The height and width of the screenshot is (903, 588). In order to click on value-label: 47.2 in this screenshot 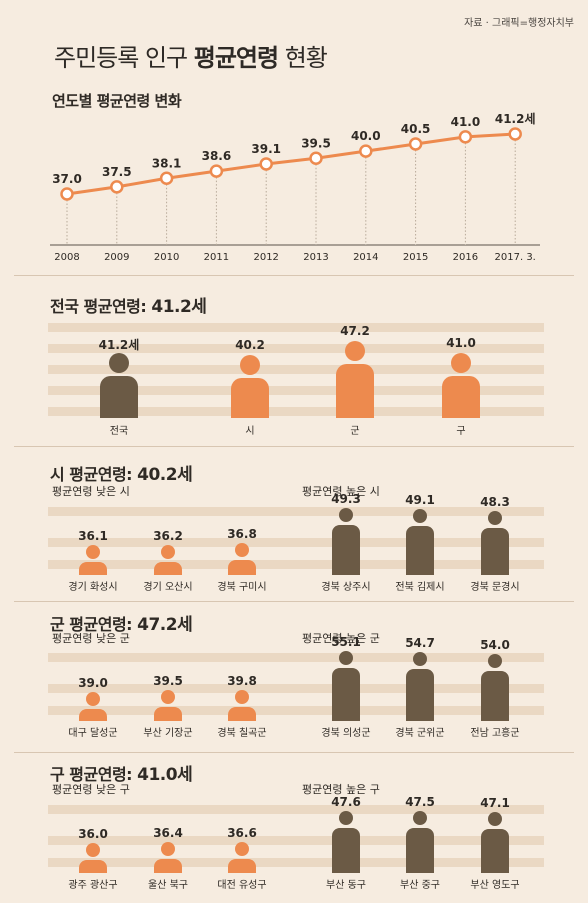, I will do `click(355, 330)`.